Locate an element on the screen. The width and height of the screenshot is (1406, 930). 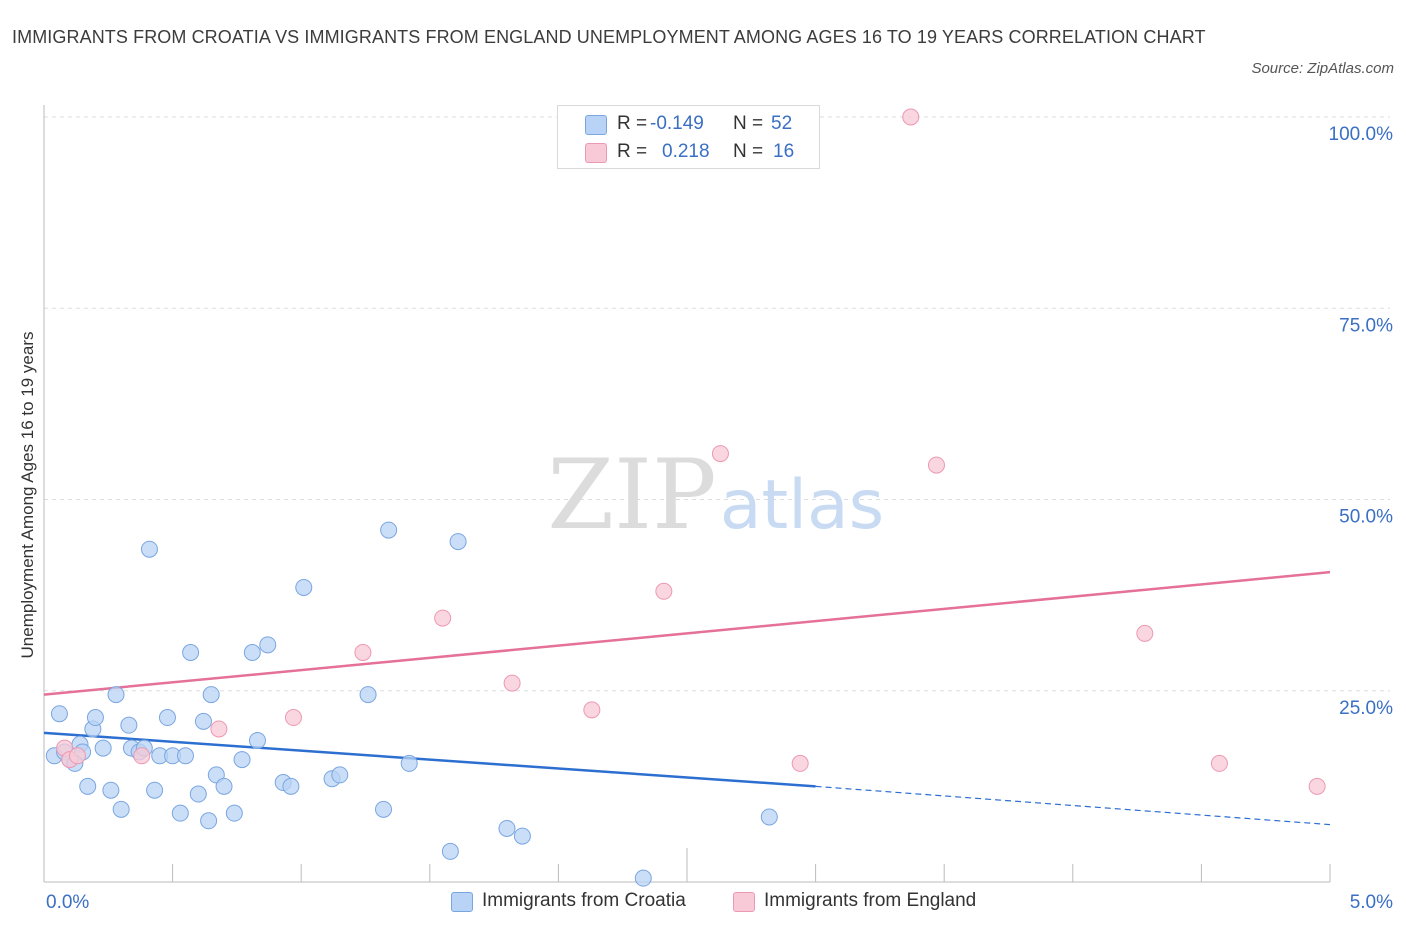
n-value: 52 is located at coordinates (782, 123).